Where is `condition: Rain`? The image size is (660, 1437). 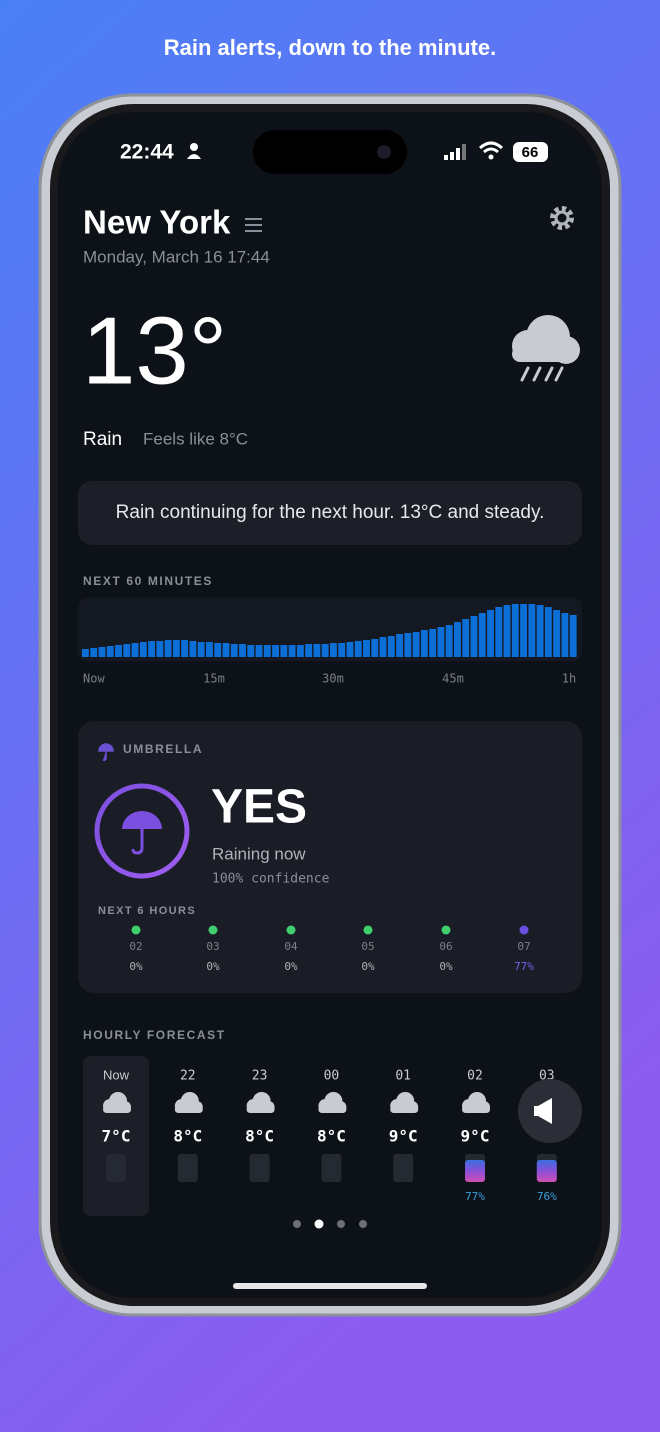
condition: Rain is located at coordinates (102, 439).